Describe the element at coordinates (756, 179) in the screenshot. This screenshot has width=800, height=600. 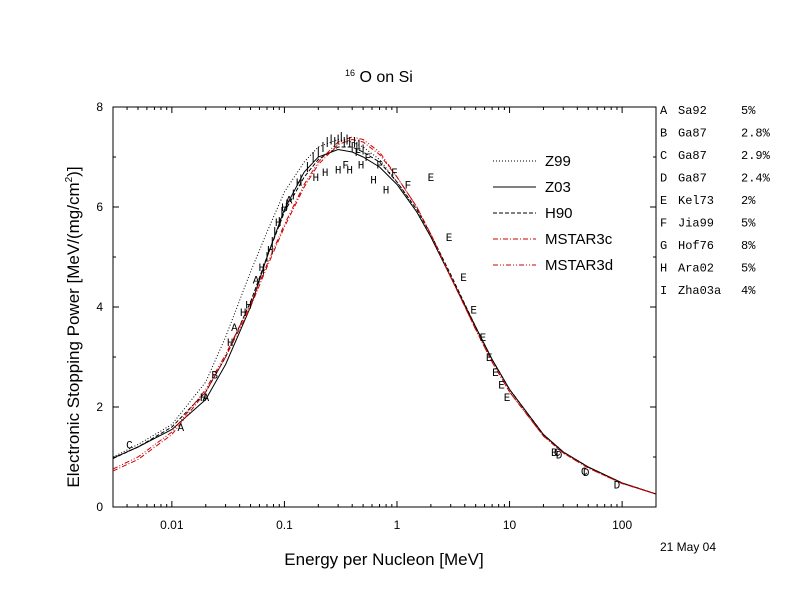
I see `reference-error: 2.4%` at that location.